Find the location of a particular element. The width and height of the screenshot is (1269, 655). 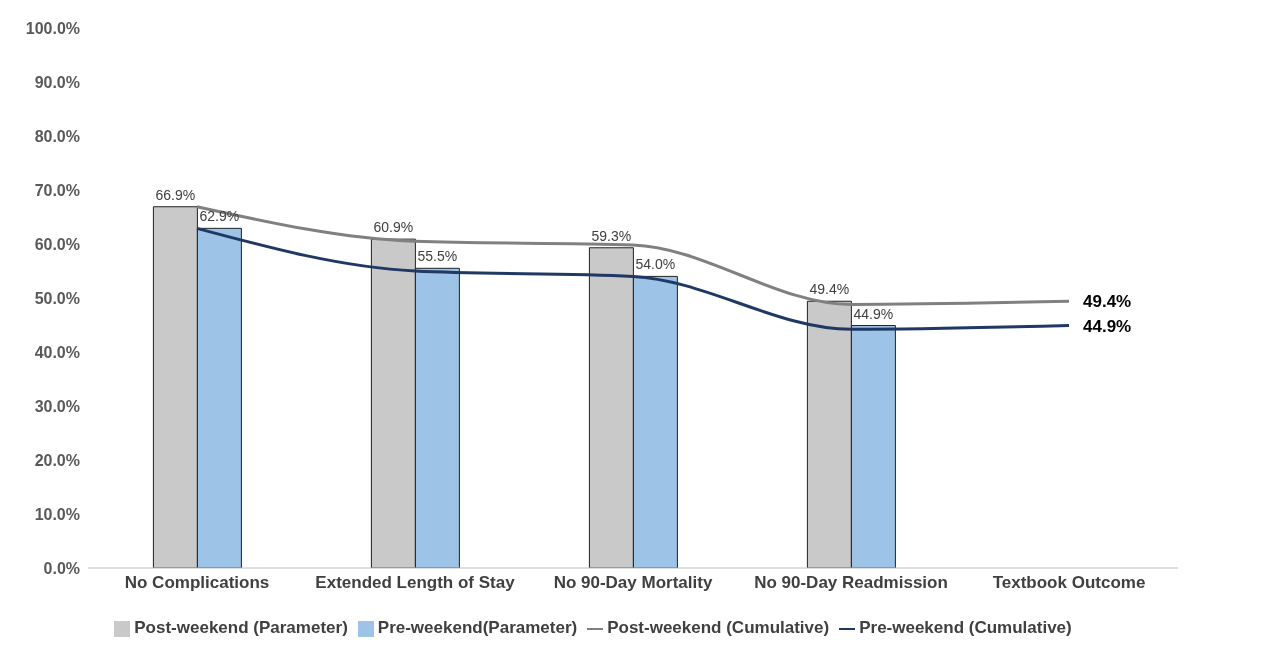

y-tick-label: 10.0% is located at coordinates (57, 514).